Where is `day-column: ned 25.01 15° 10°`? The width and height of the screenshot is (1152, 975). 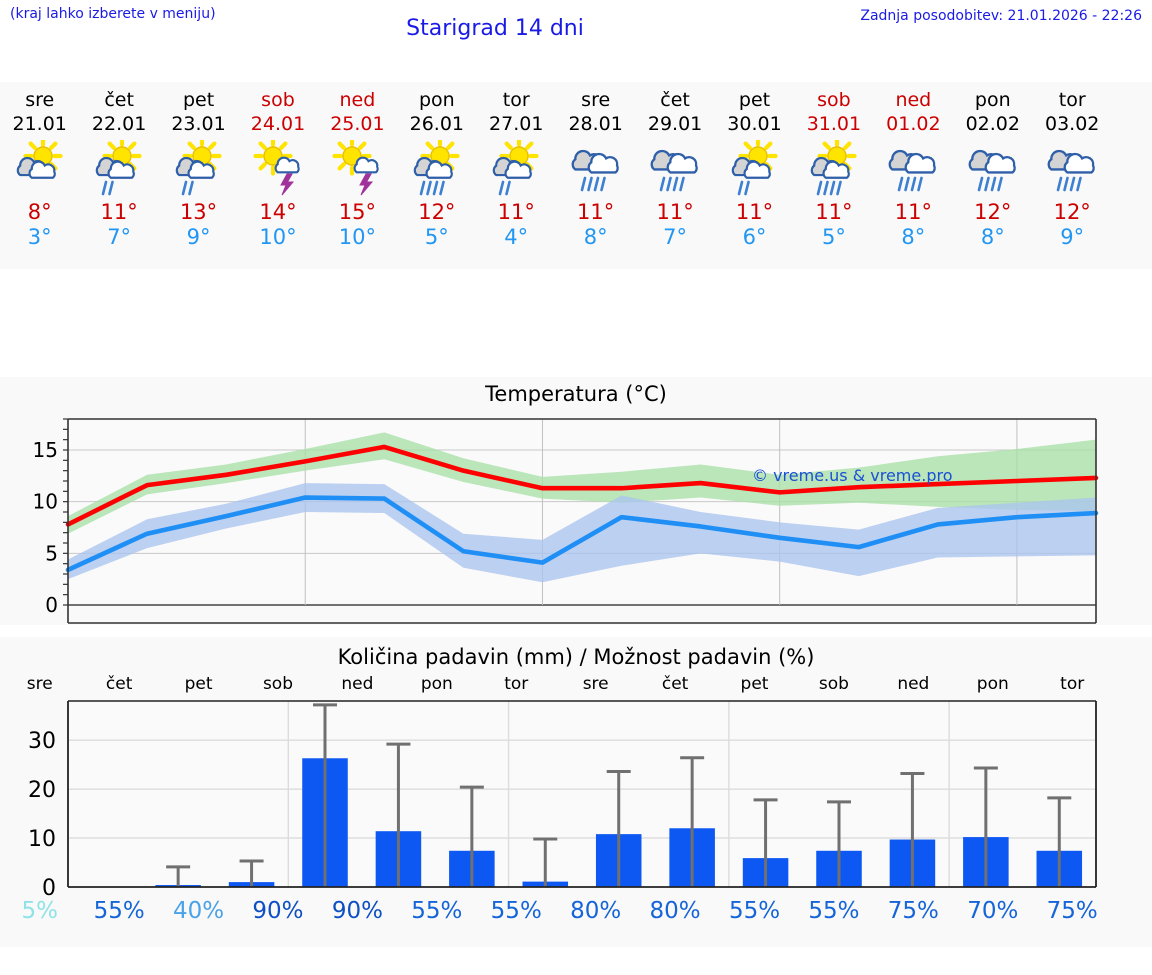 day-column: ned 25.01 15° 10° is located at coordinates (357, 175).